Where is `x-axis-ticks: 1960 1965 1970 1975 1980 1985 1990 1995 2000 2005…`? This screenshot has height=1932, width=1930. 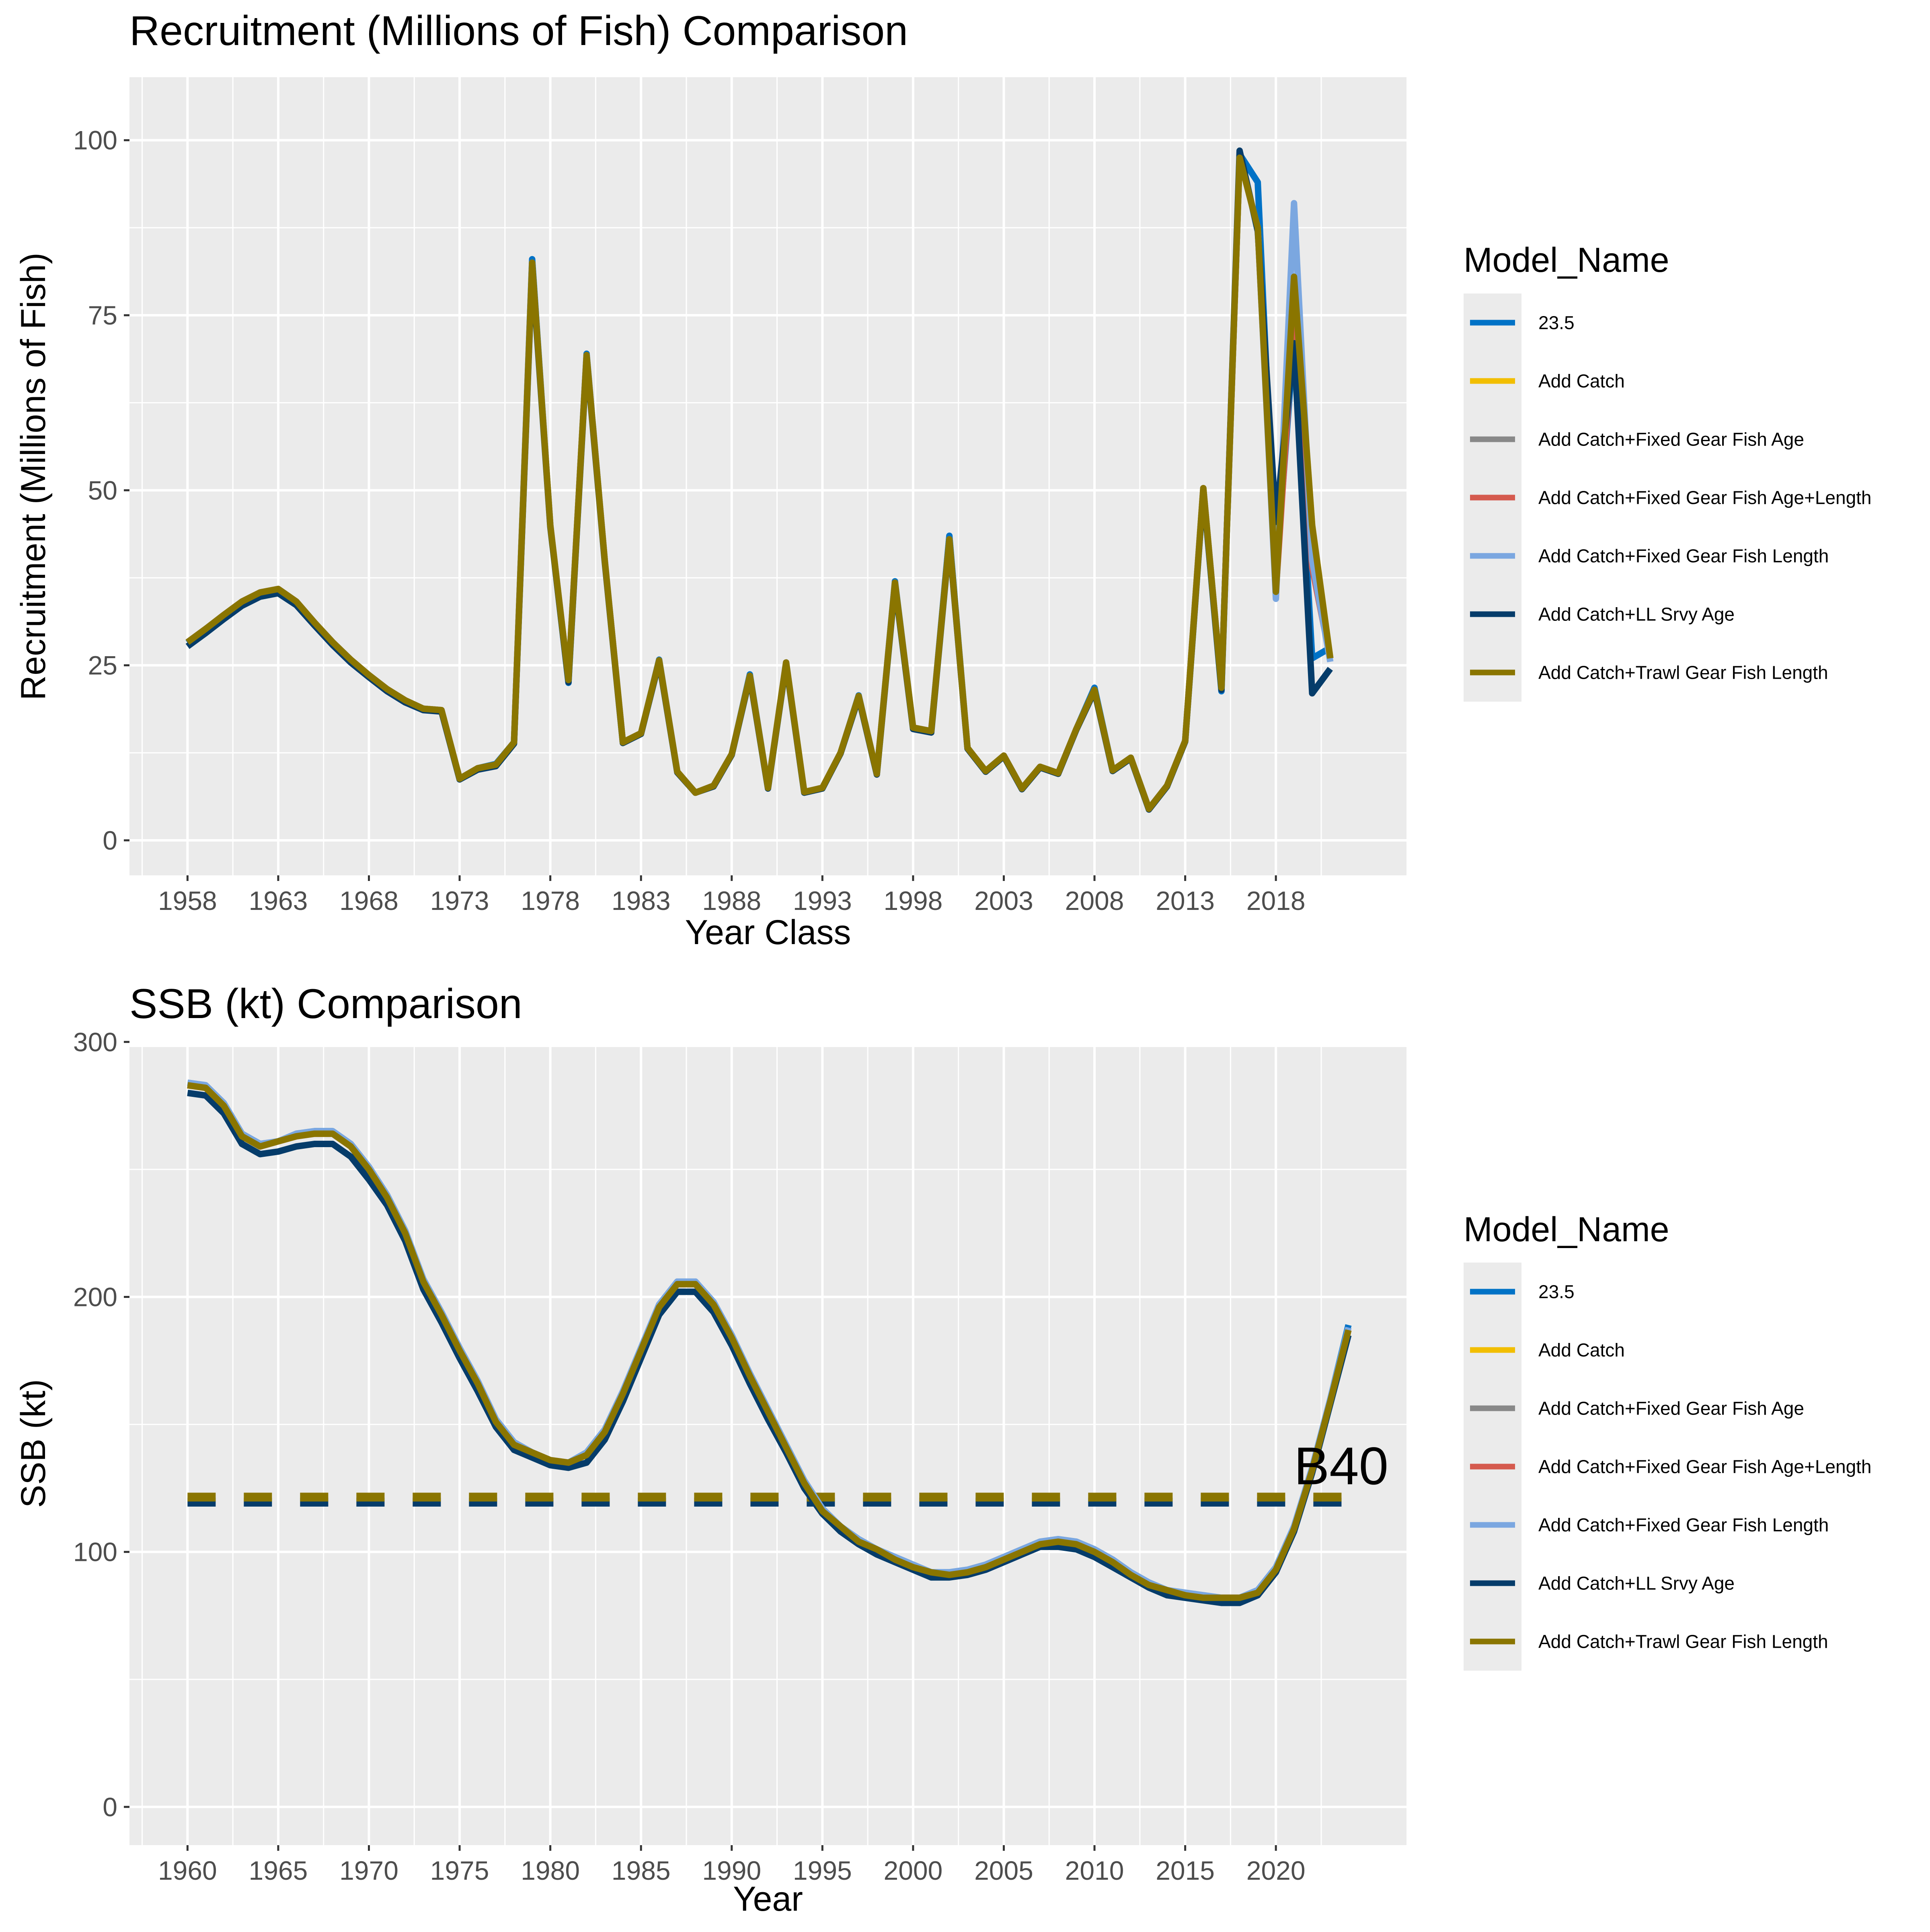
x-axis-ticks: 1960 1965 1970 1975 1980 1985 1990 1995 2000 2005… is located at coordinates (732, 1865).